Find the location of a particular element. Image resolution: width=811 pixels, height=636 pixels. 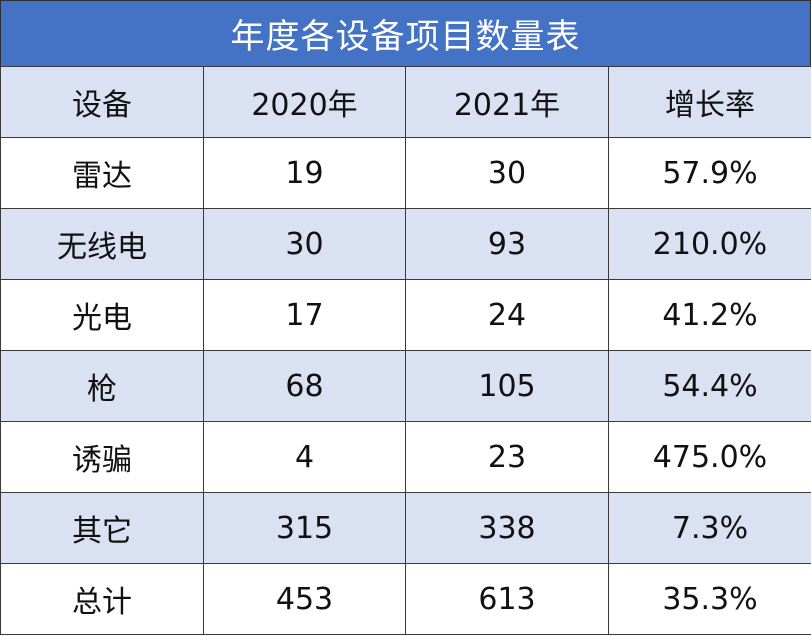

table-cell: 315 is located at coordinates (304, 528).